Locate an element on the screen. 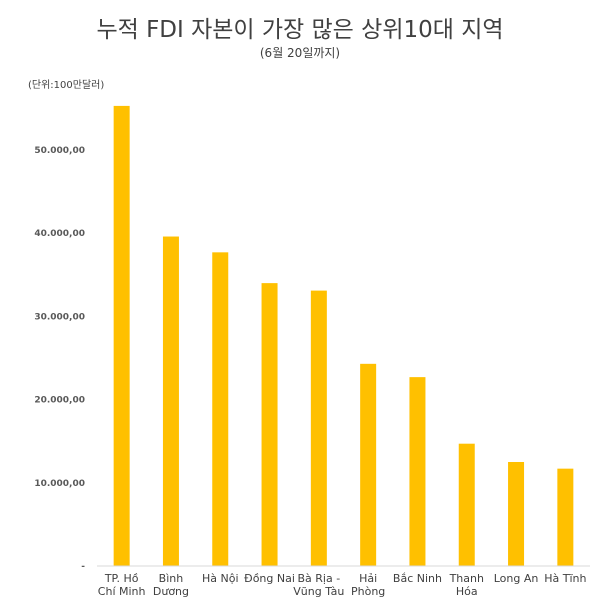 The height and width of the screenshot is (604, 600). y-tick-label: 30.000,00 is located at coordinates (59, 317).